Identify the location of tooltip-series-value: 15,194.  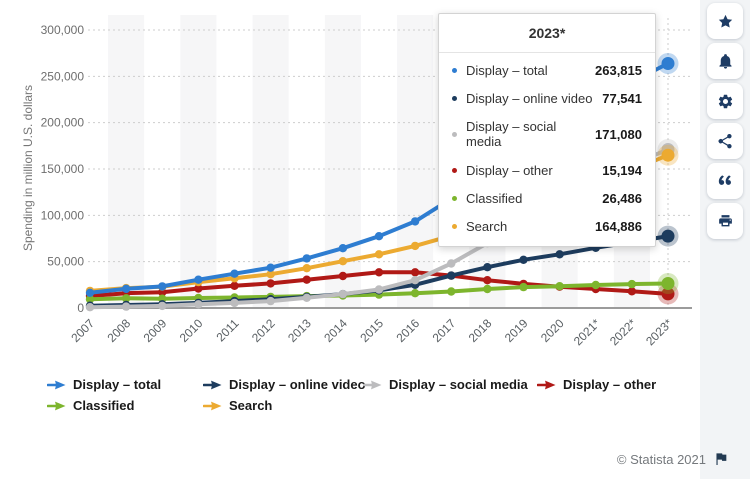
(622, 170).